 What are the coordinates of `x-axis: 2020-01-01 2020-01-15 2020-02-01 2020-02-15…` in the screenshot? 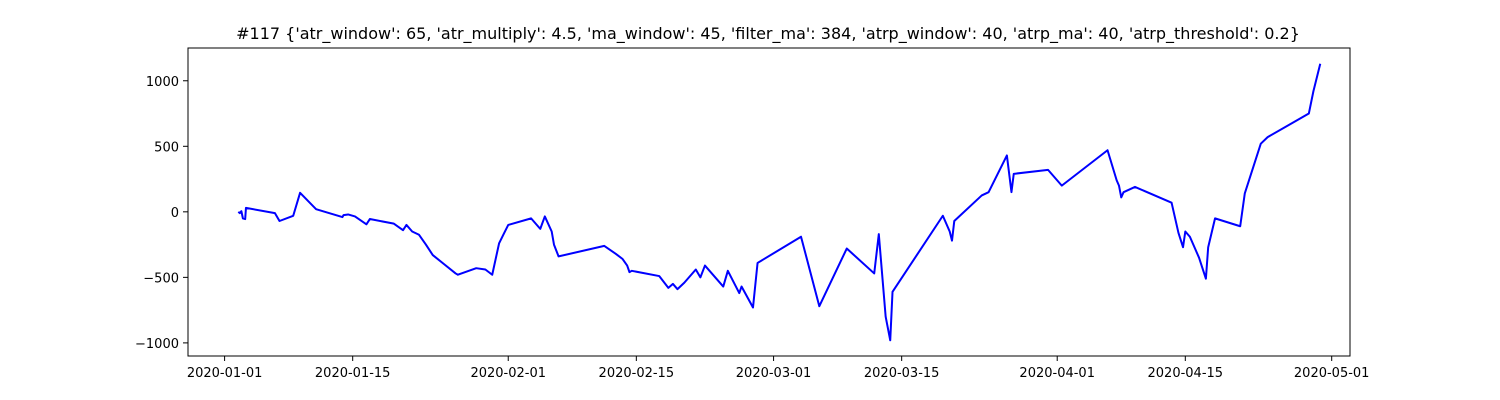 It's located at (778, 368).